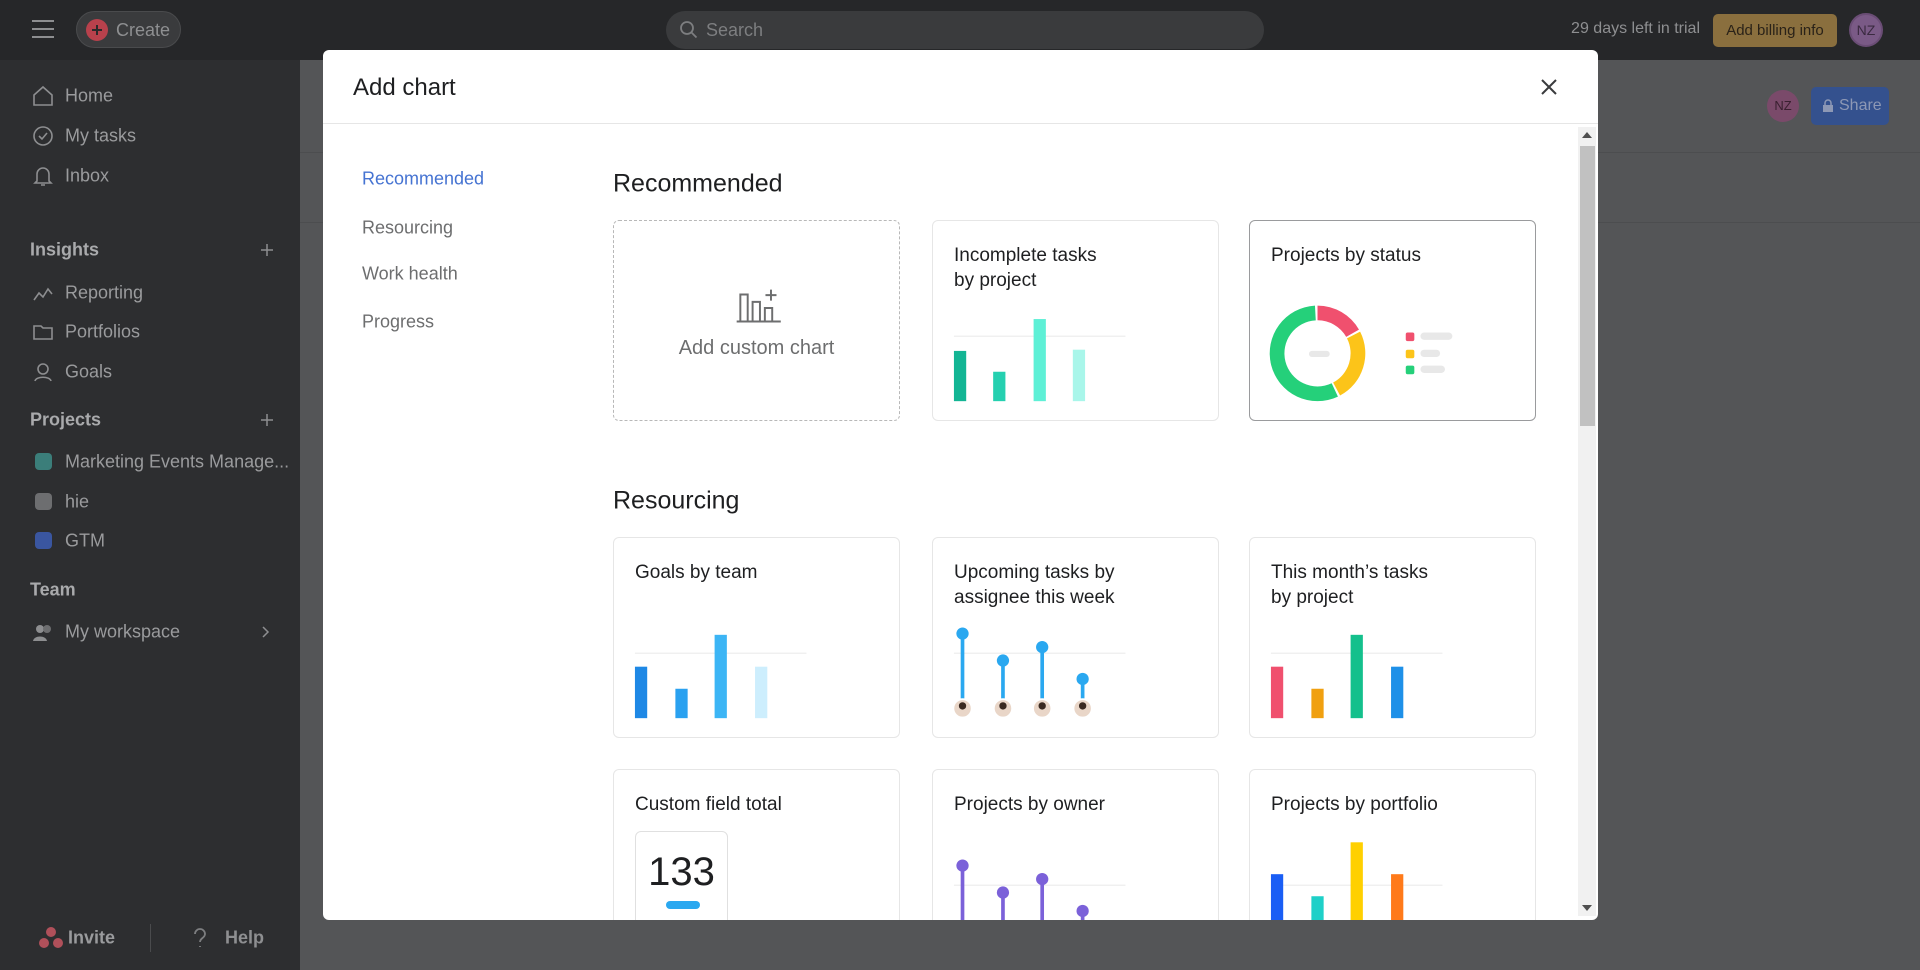 This screenshot has height=970, width=1920. What do you see at coordinates (66, 419) in the screenshot?
I see `section-header: Projects` at bounding box center [66, 419].